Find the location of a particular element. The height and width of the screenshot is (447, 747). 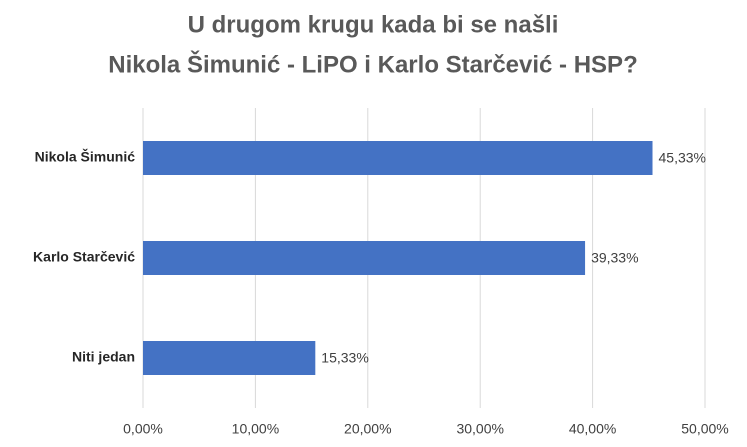

x-tick-label: 20,00% is located at coordinates (367, 429).